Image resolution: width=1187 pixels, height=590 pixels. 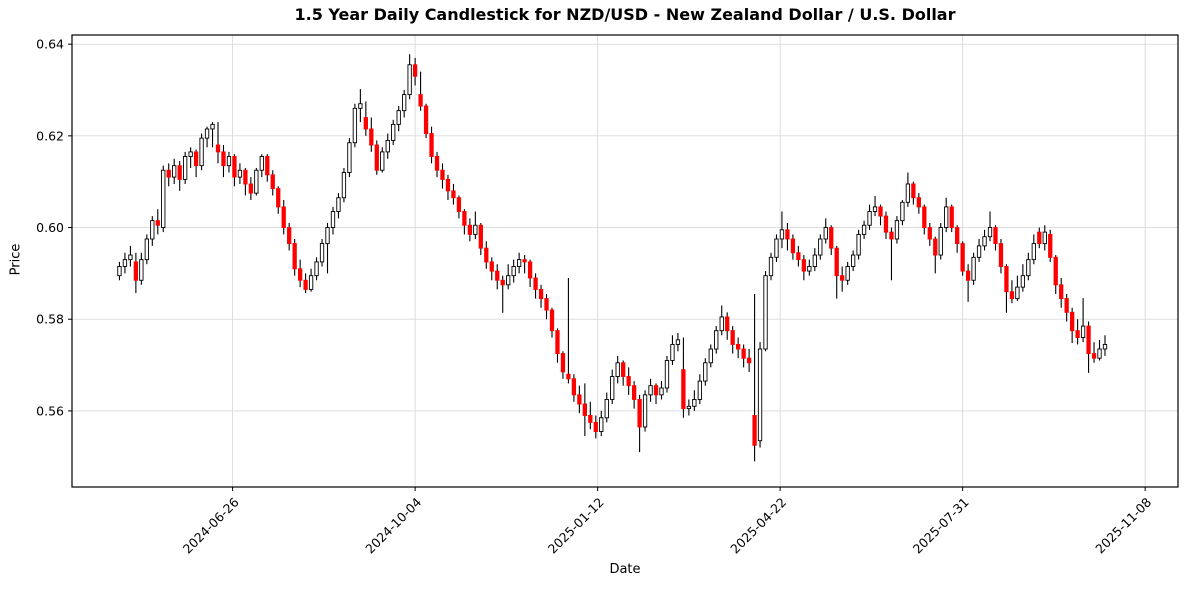 What do you see at coordinates (50, 410) in the screenshot?
I see `y-tick-label: 0.56` at bounding box center [50, 410].